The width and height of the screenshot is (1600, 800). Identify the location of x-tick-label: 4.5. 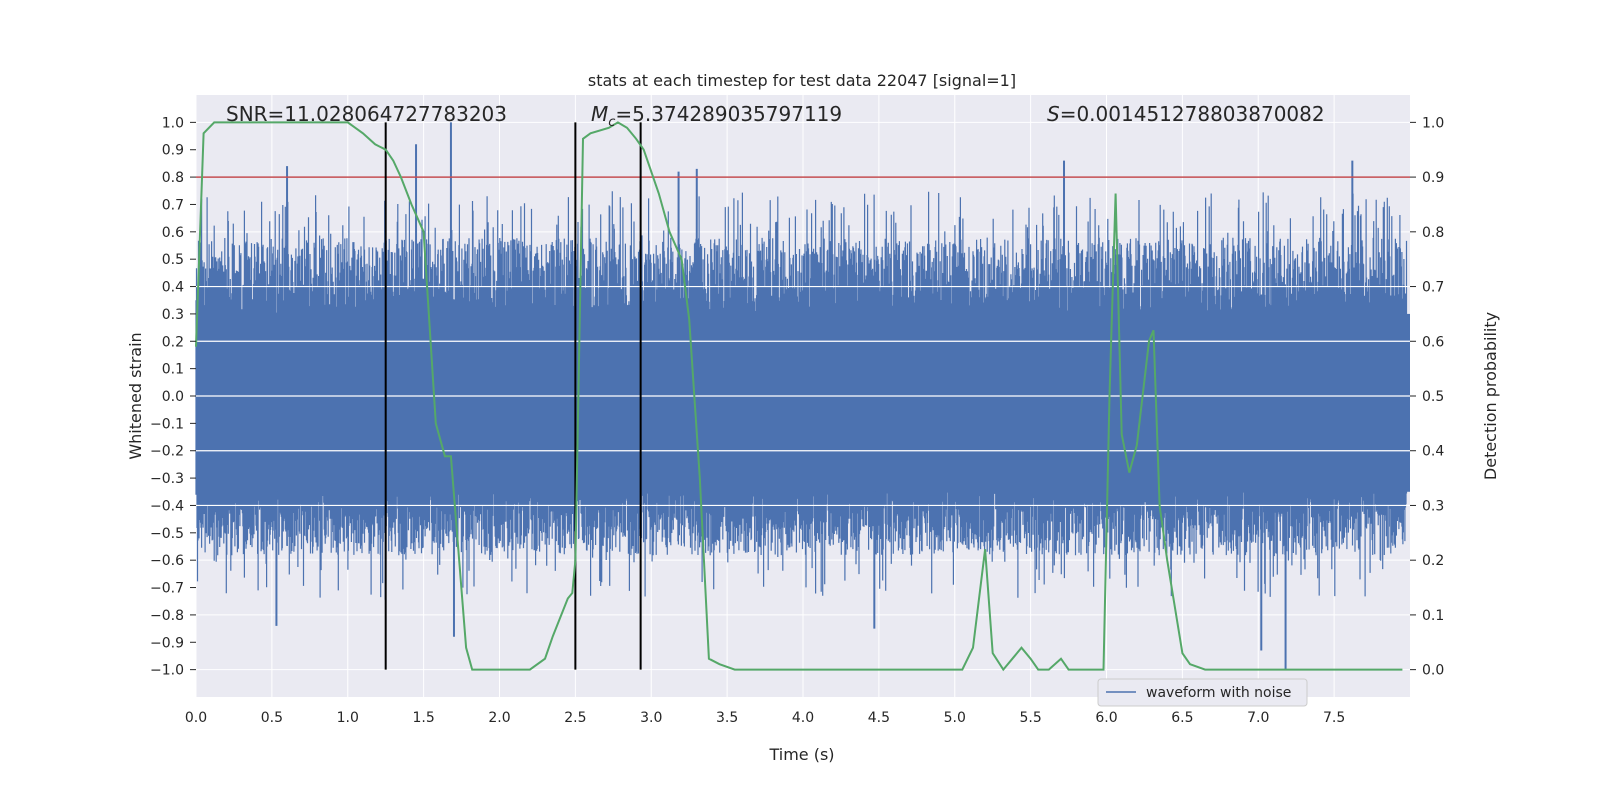
(879, 718).